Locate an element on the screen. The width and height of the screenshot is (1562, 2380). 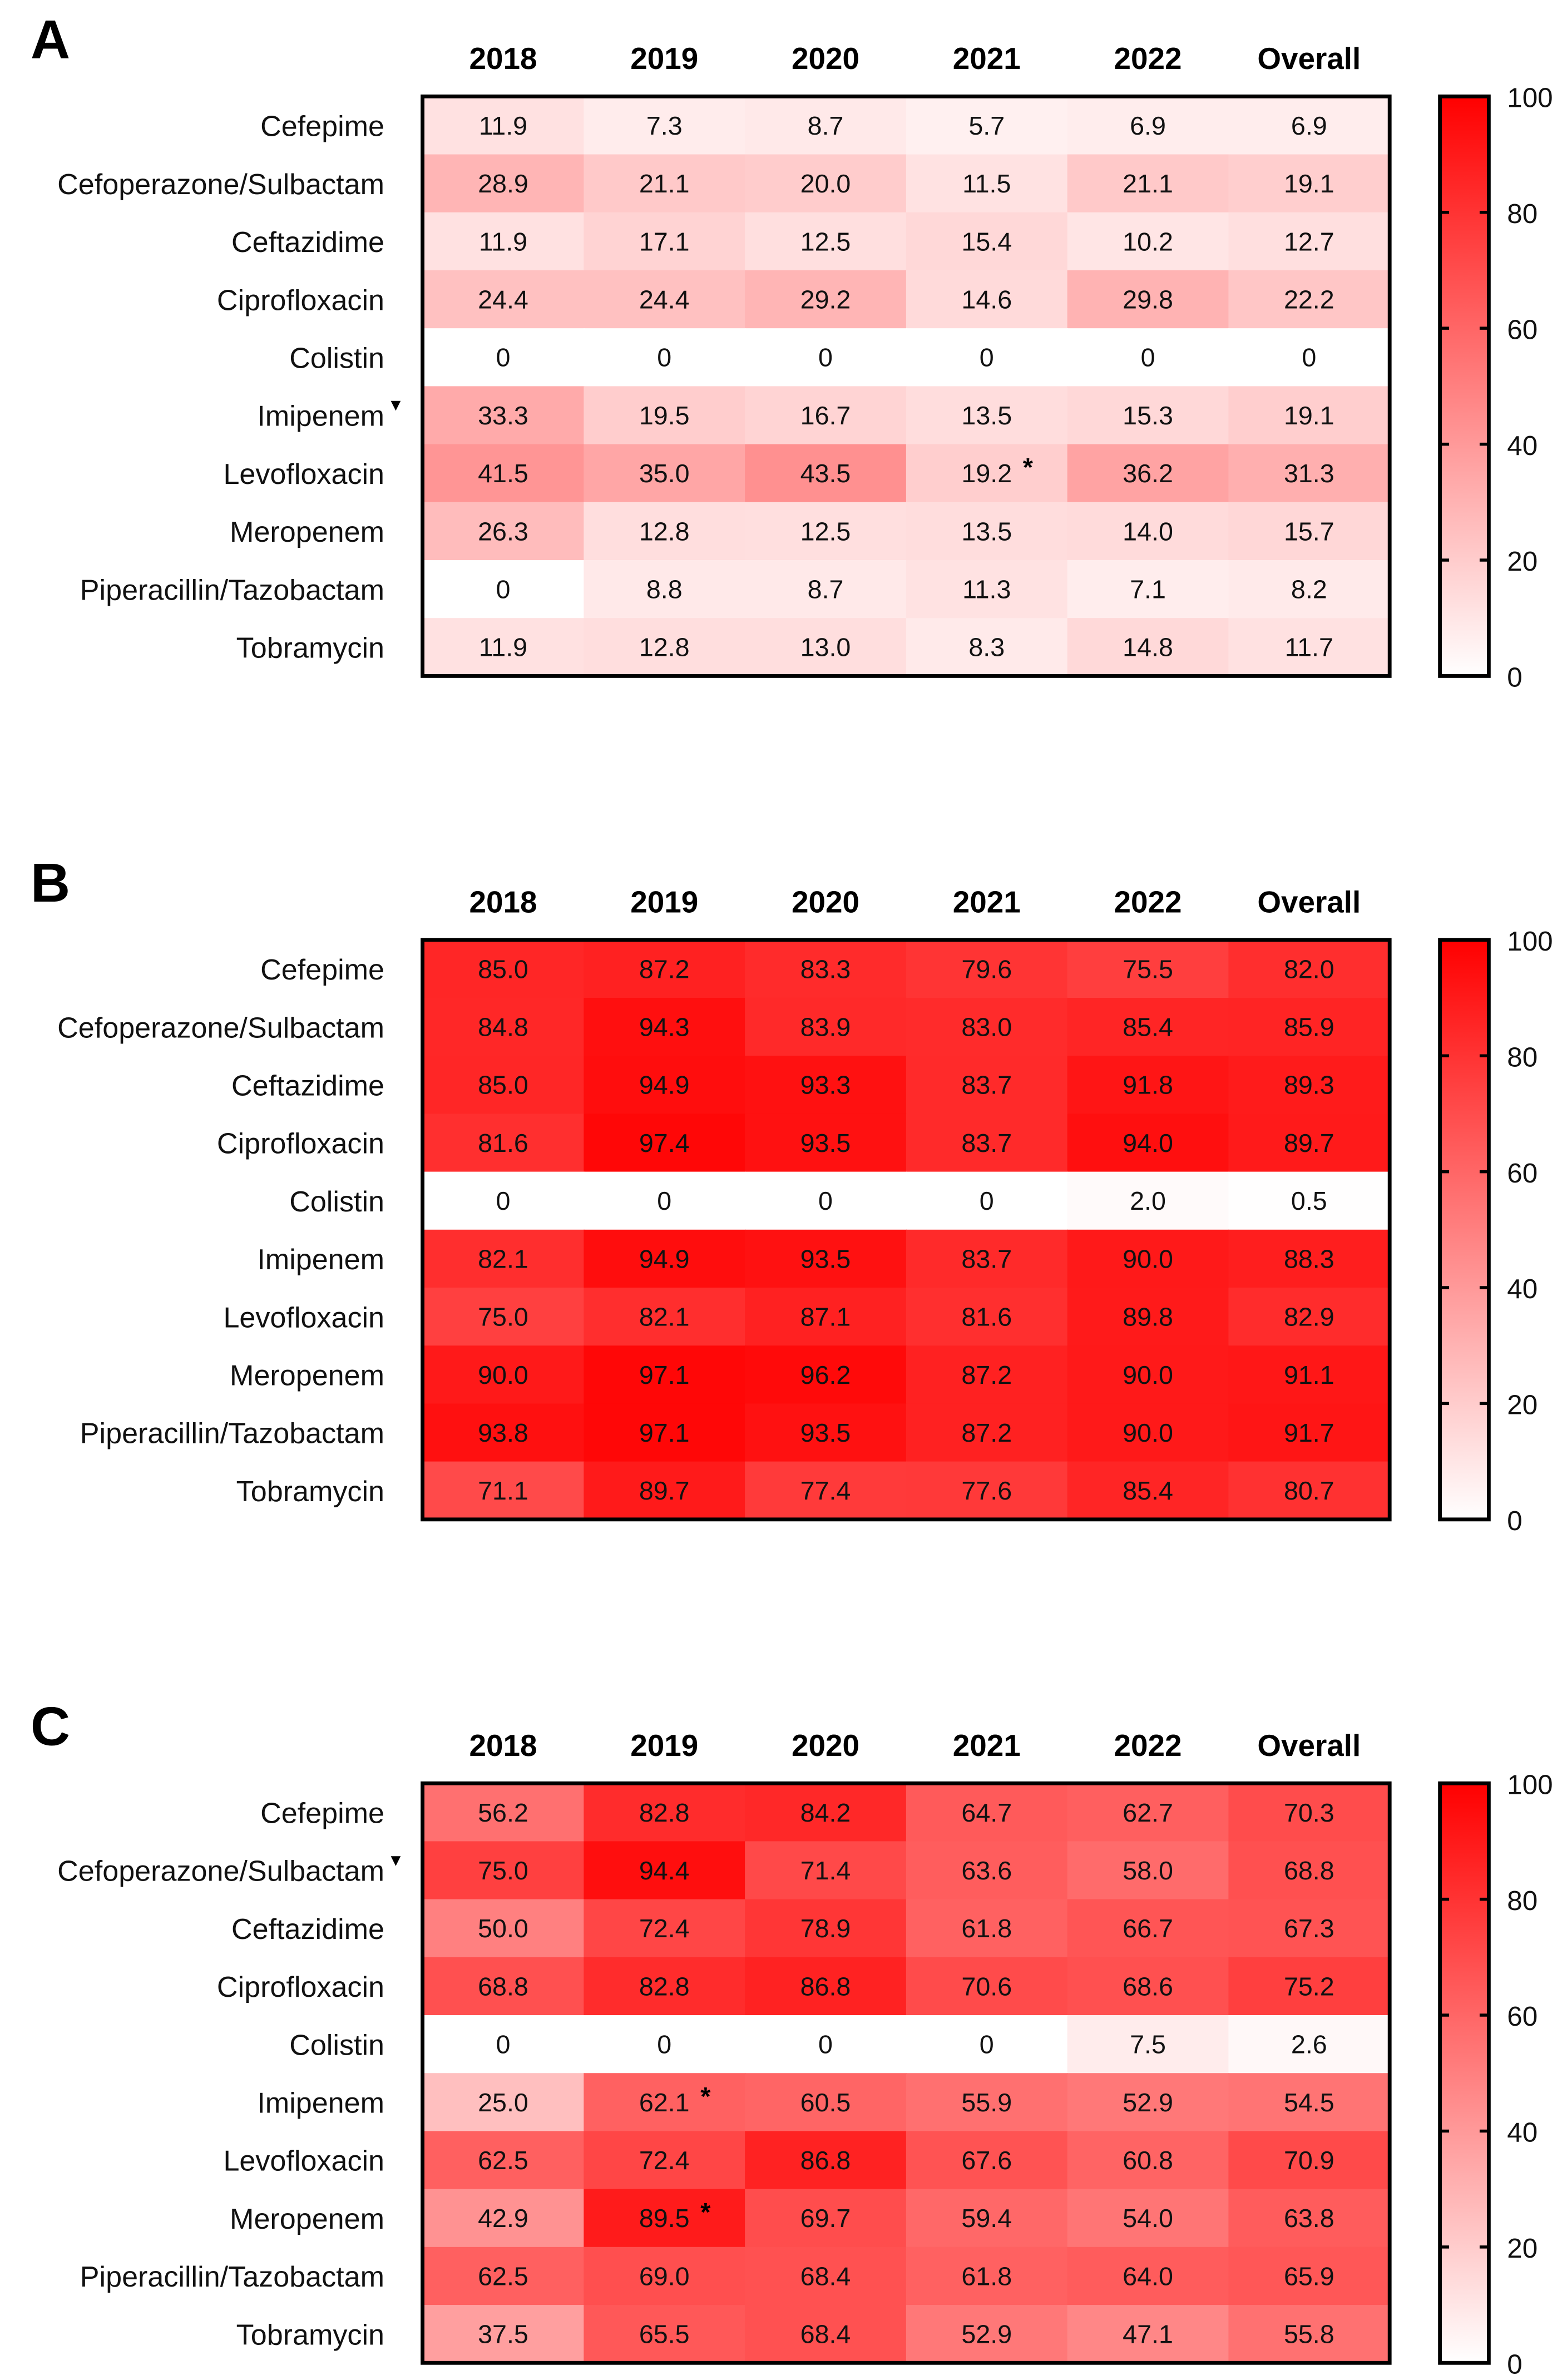
cell-value: 82.1 is located at coordinates (664, 1317).